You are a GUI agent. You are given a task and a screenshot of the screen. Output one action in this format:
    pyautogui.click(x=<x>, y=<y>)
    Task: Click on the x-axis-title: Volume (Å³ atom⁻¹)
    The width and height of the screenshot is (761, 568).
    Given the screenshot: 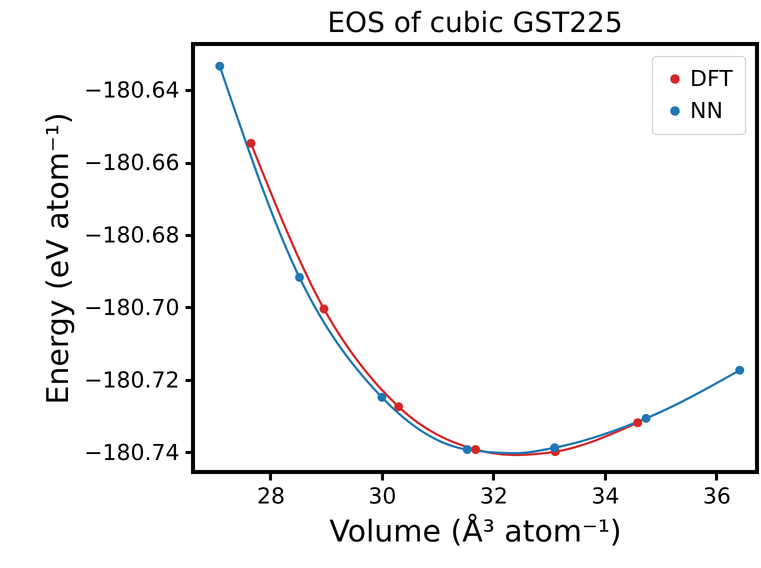 What is the action you would take?
    pyautogui.click(x=475, y=532)
    